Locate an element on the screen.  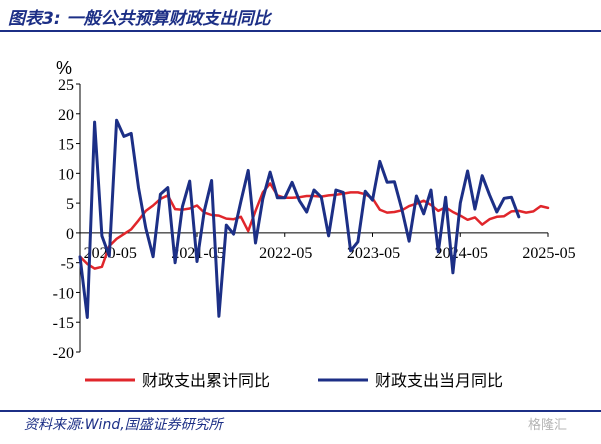
footer-rule is located at coordinates (300, 411).